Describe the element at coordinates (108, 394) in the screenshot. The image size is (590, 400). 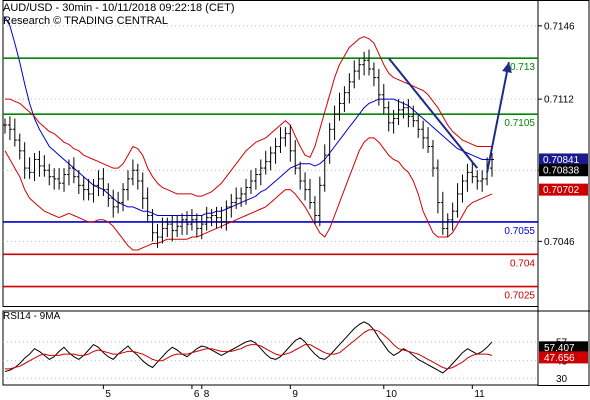
I see `x-axis-tick-label: 5` at that location.